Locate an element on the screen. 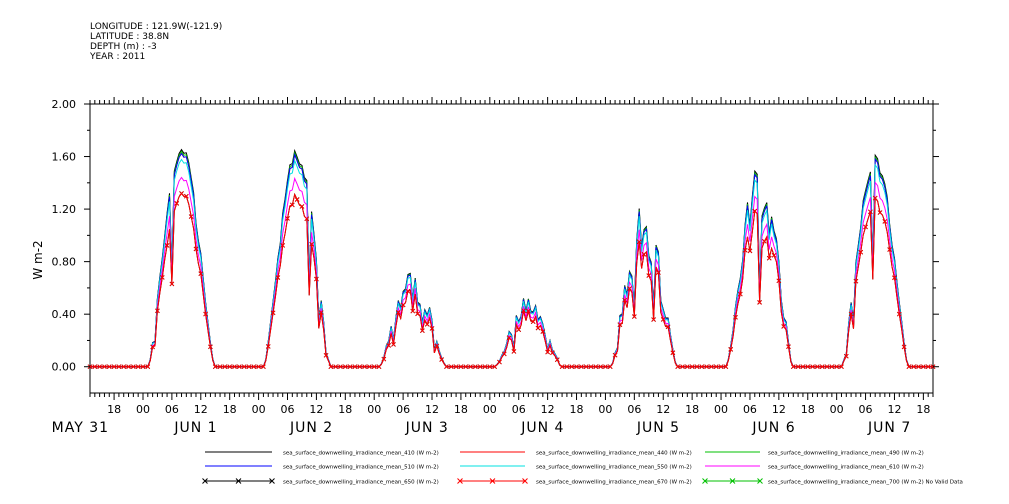 The height and width of the screenshot is (504, 1009). latitude-label: LATITUDE : 38.8N is located at coordinates (130, 37).